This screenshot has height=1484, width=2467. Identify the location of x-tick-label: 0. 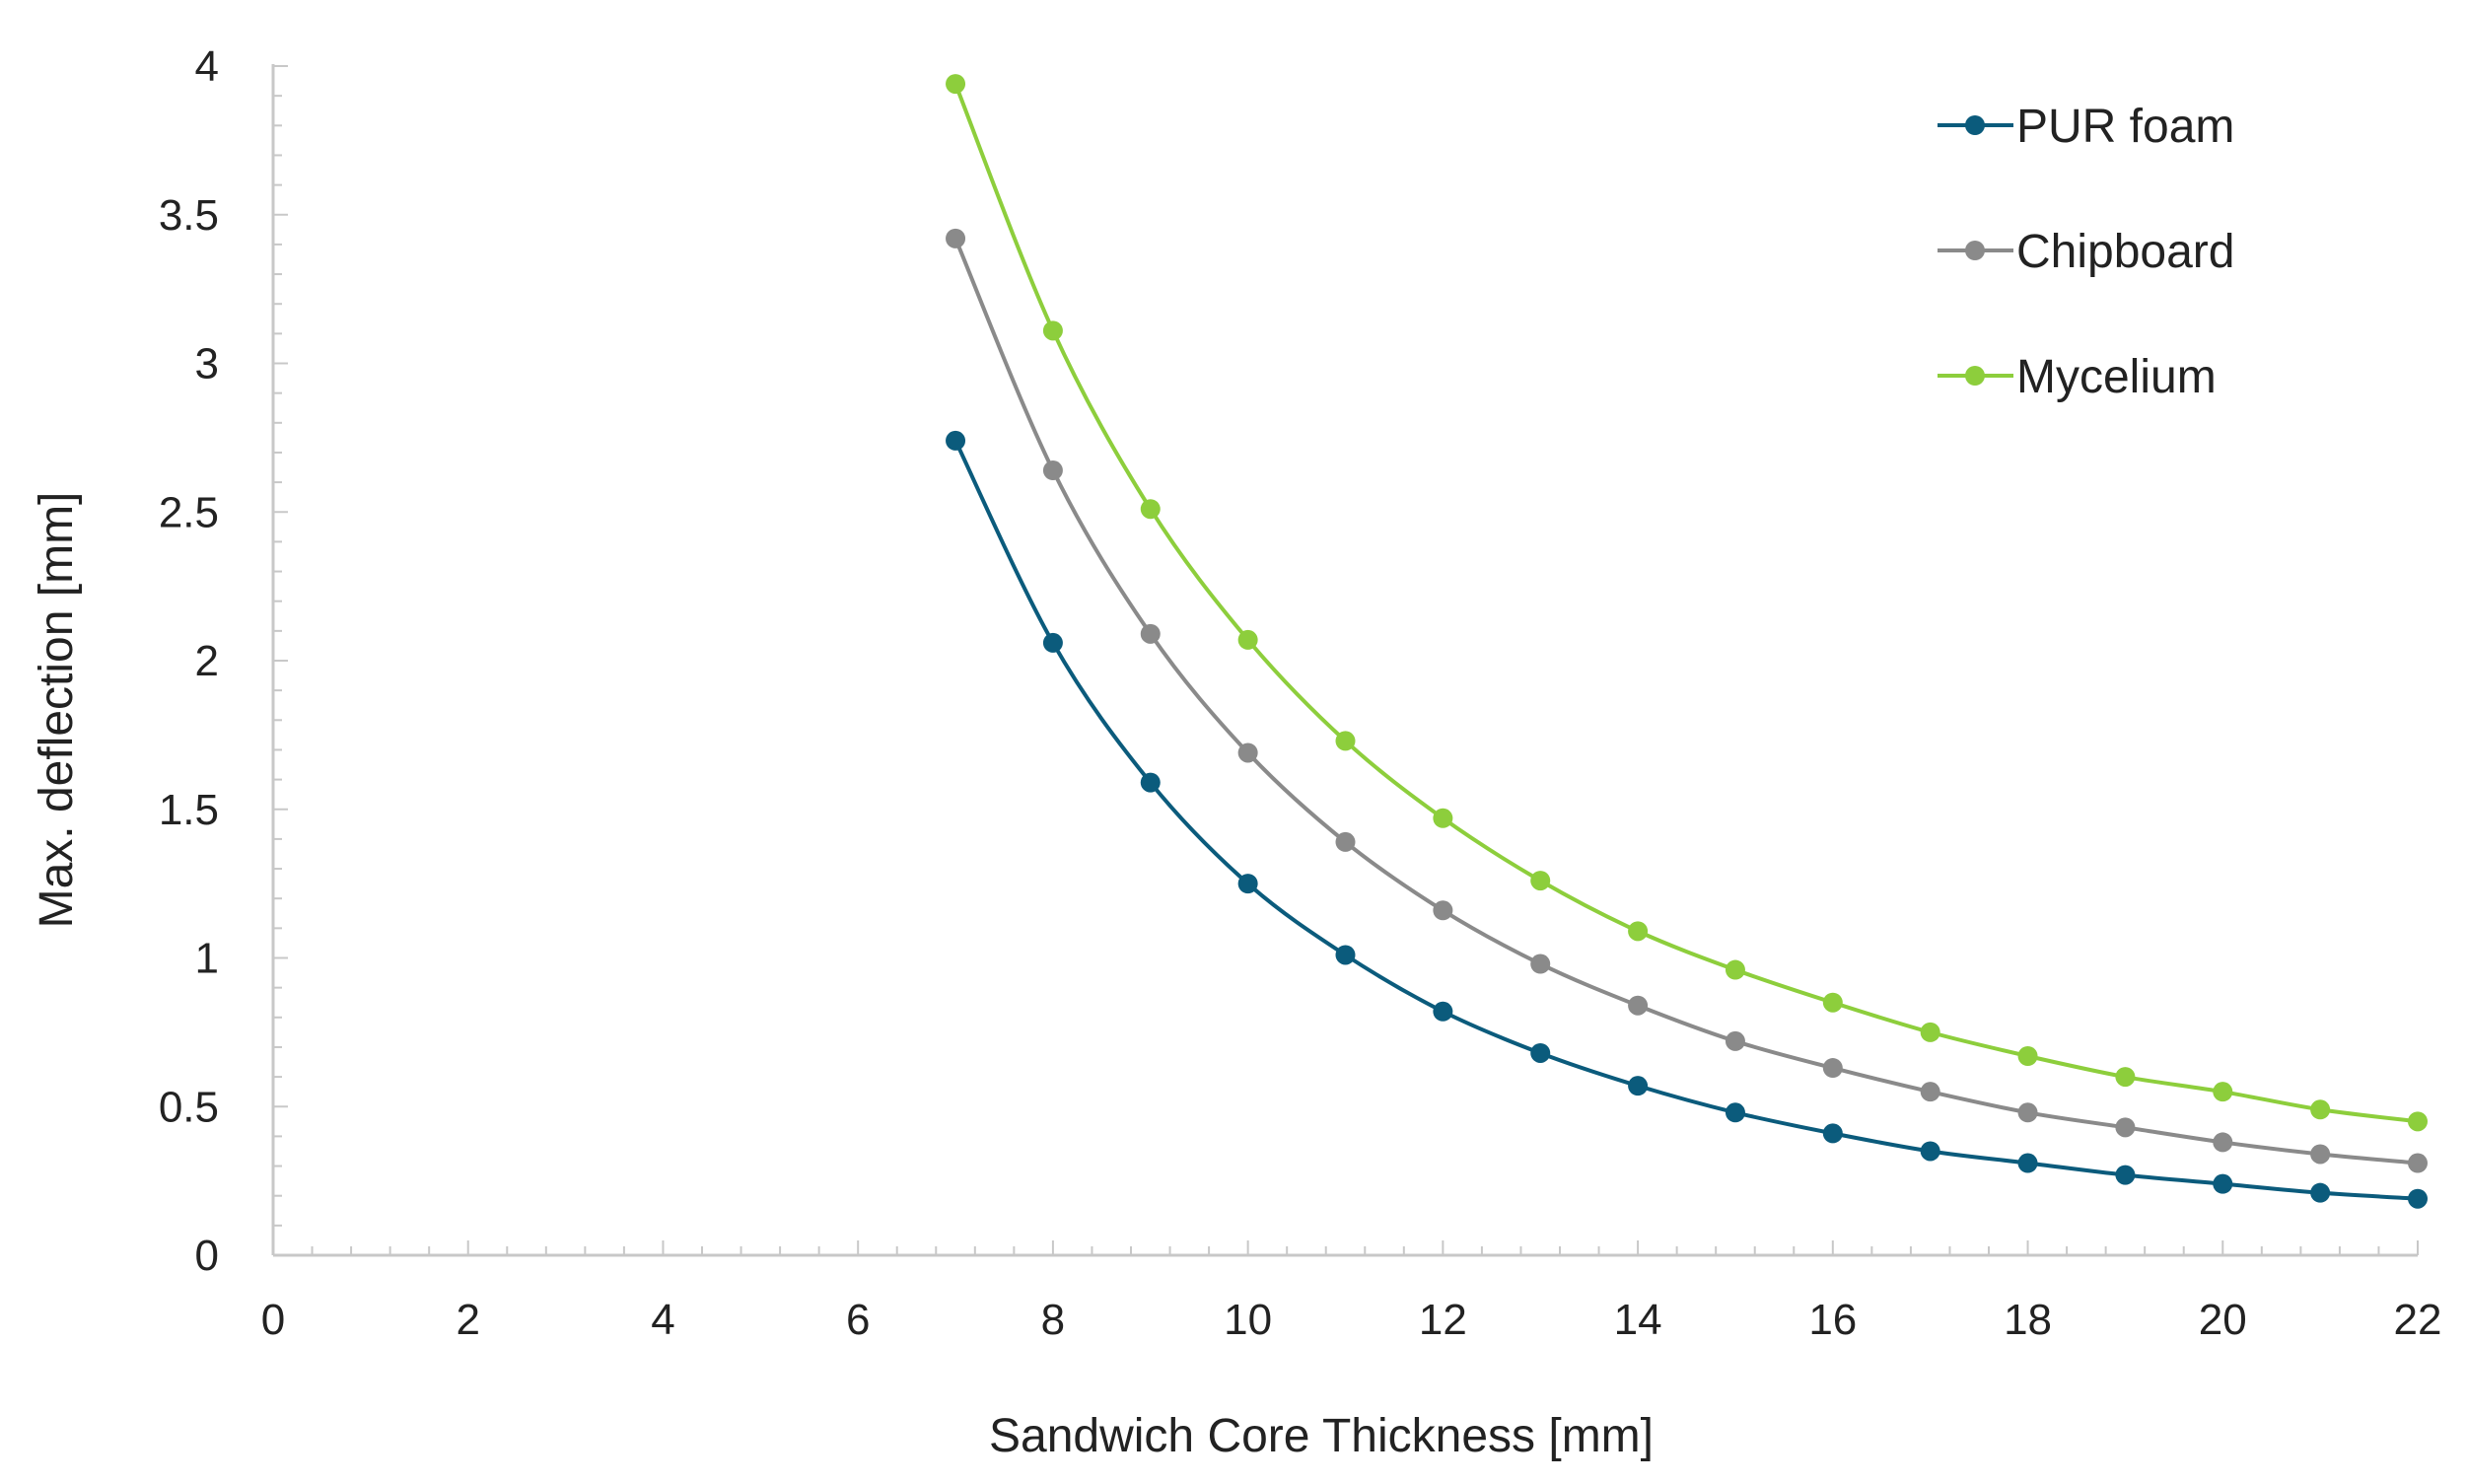
(273, 1320).